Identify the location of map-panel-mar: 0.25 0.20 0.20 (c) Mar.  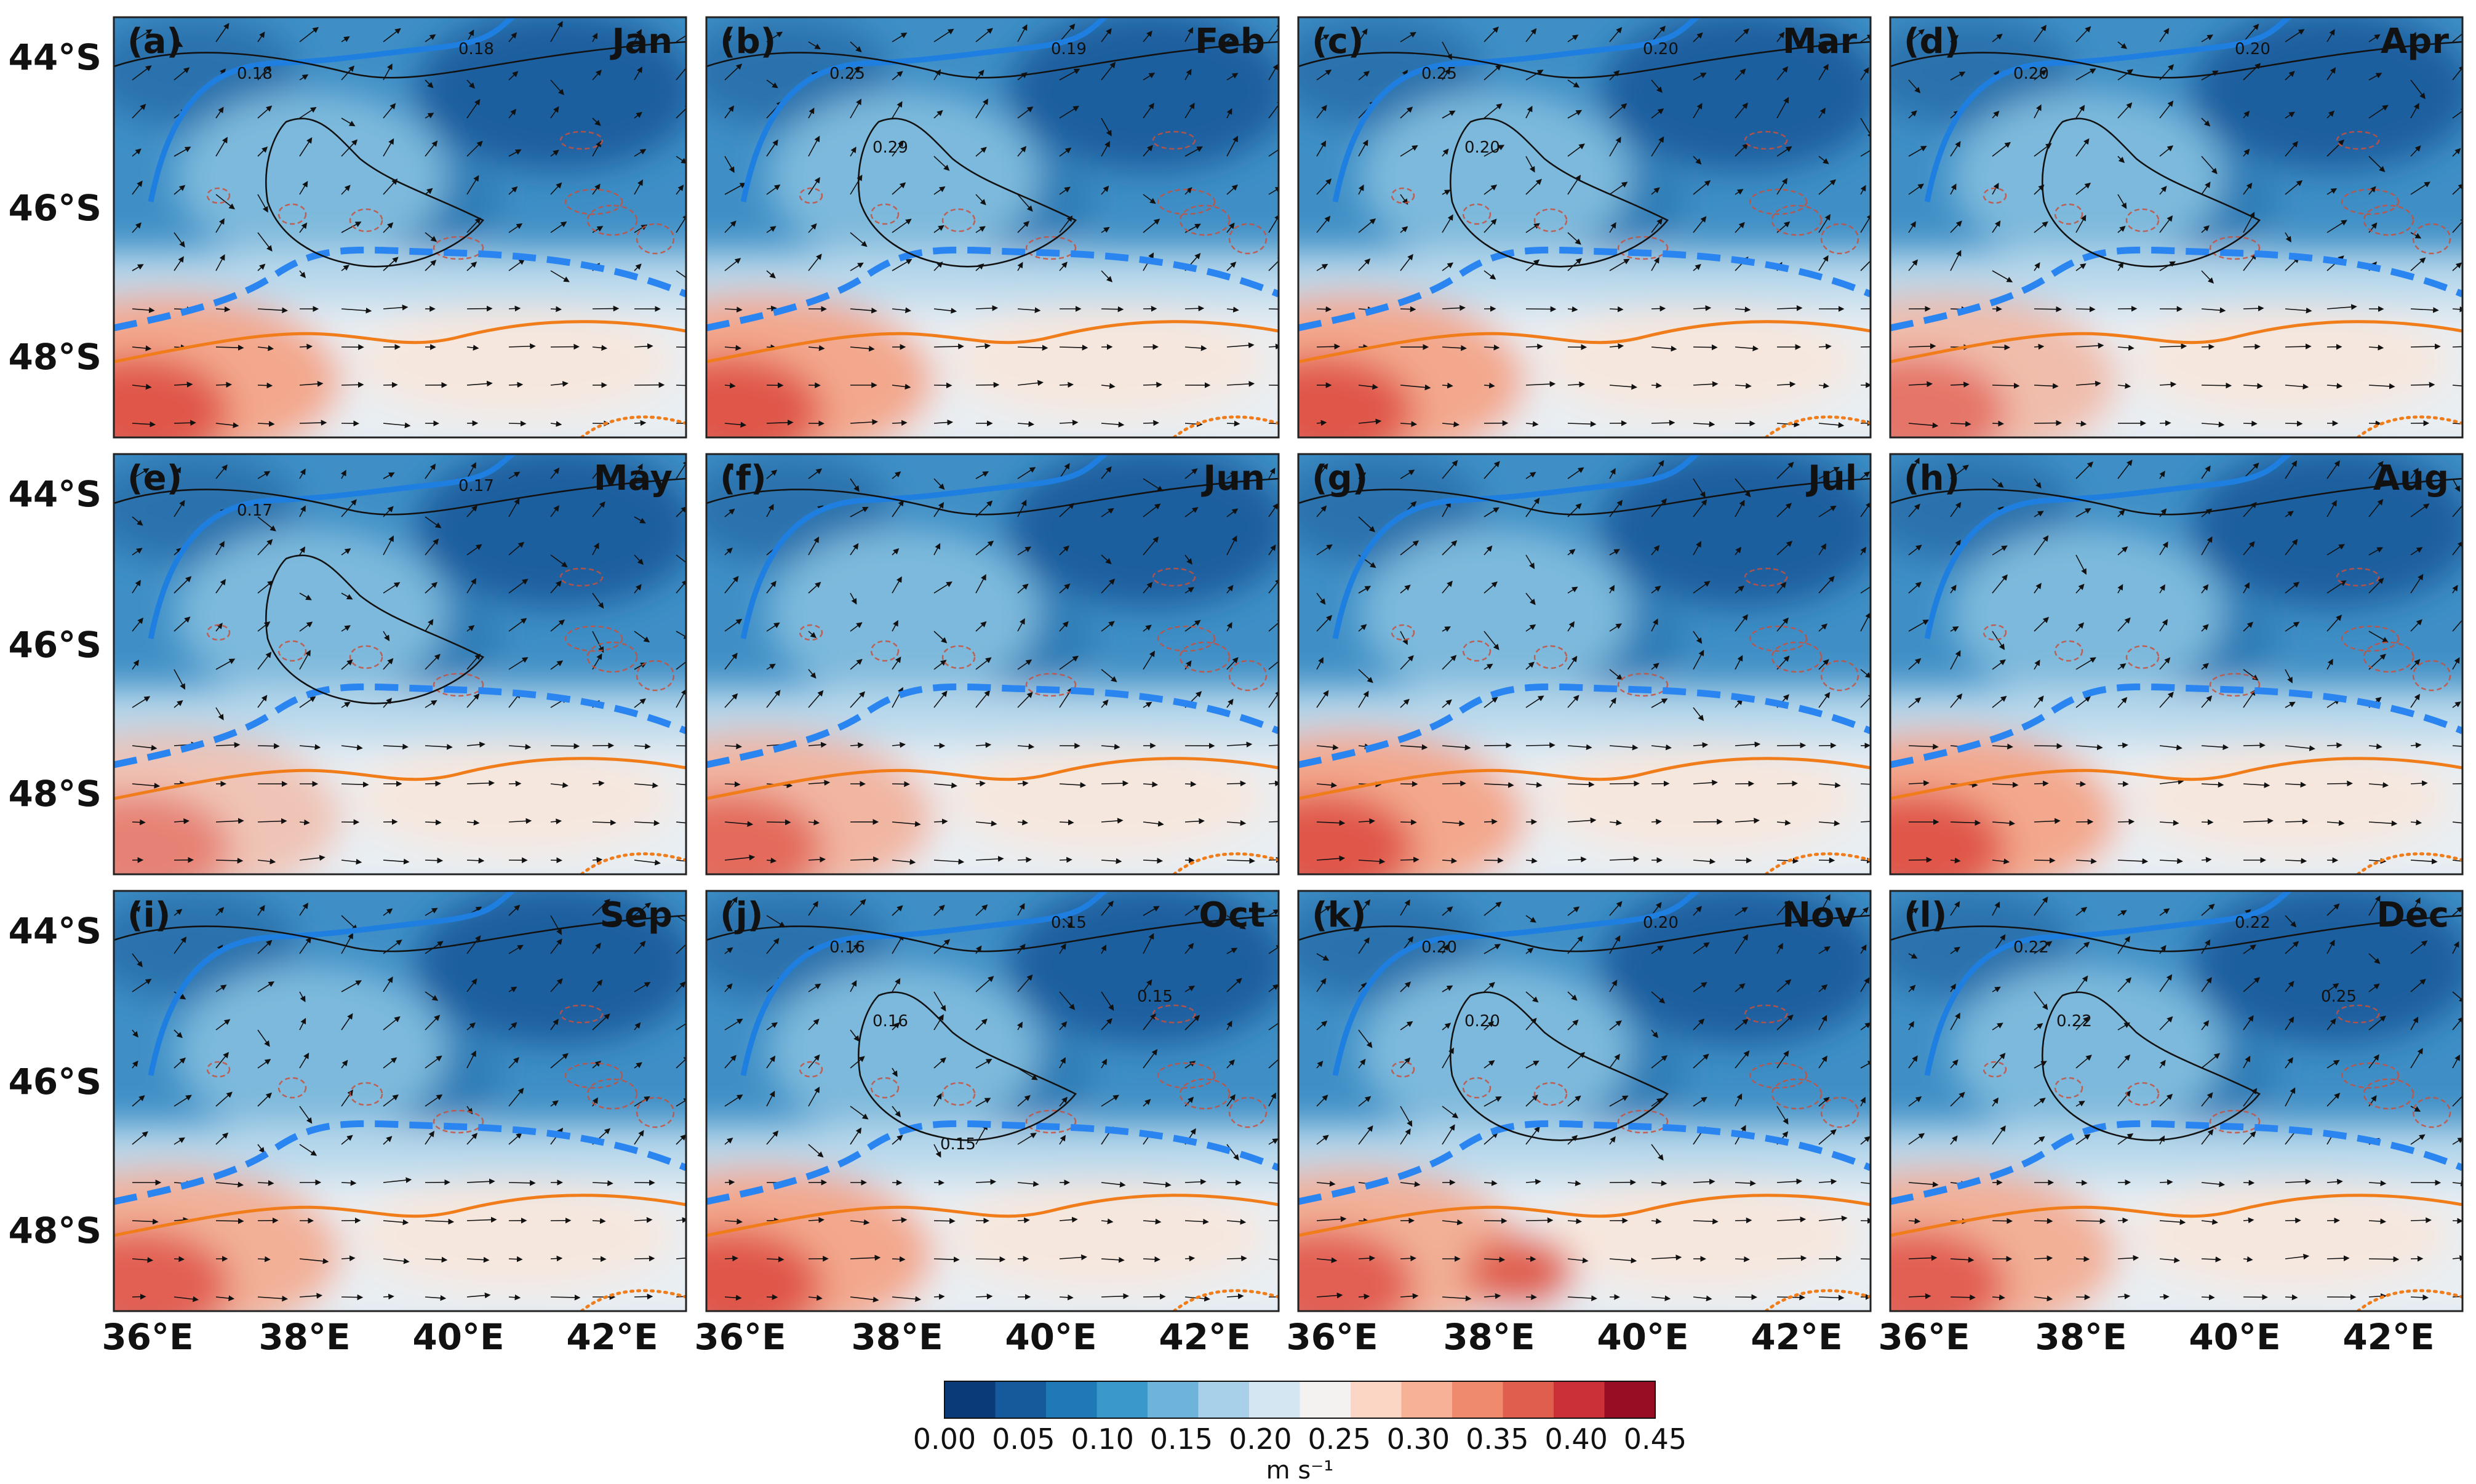
(1585, 227).